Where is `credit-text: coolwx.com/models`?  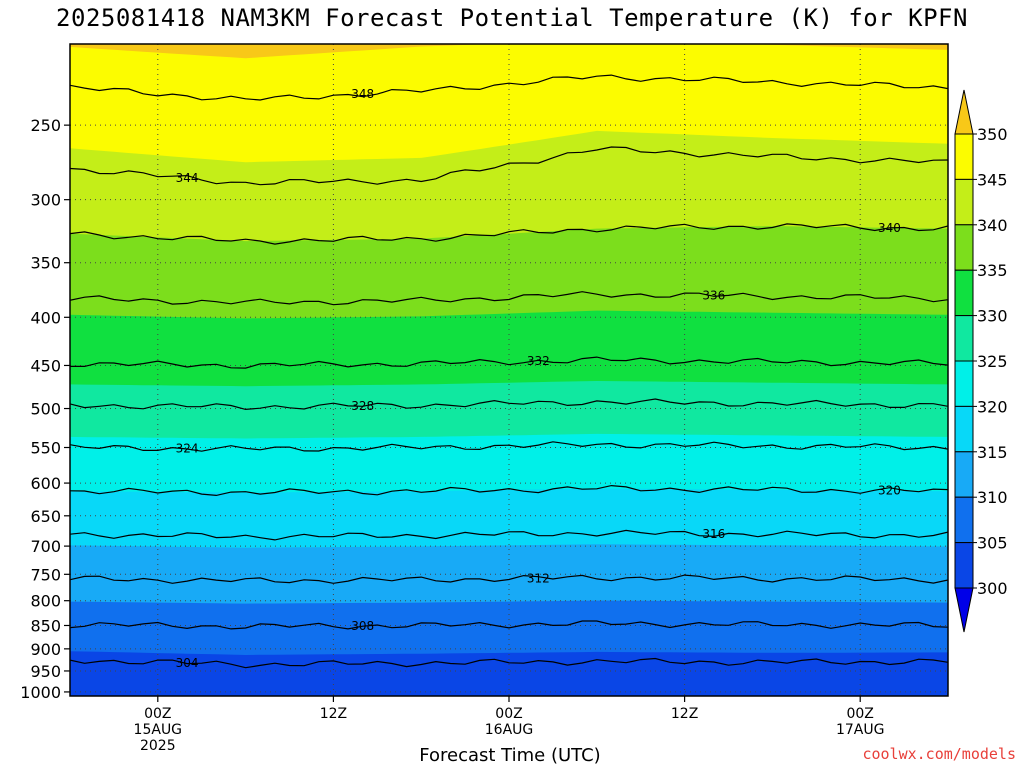
credit-text: coolwx.com/models is located at coordinates (939, 754).